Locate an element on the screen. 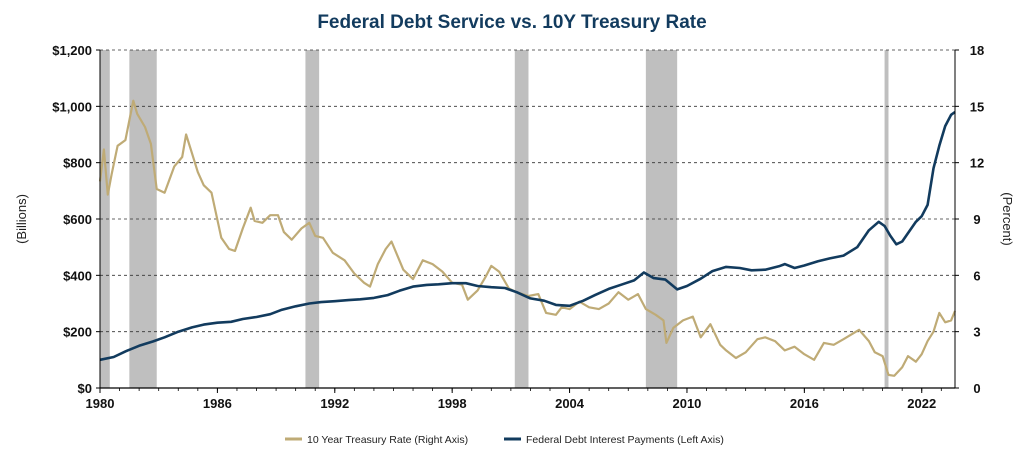 The width and height of the screenshot is (1024, 465). x-tick-label-0: 1980 is located at coordinates (100, 403).